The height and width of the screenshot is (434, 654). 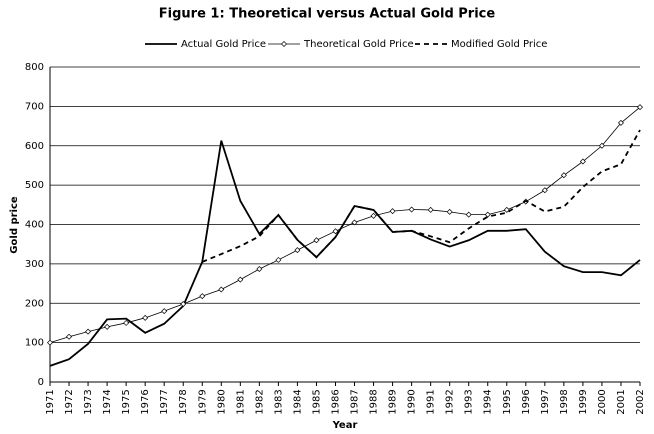 I want to click on x-tick-label: 1976, so click(x=145, y=401).